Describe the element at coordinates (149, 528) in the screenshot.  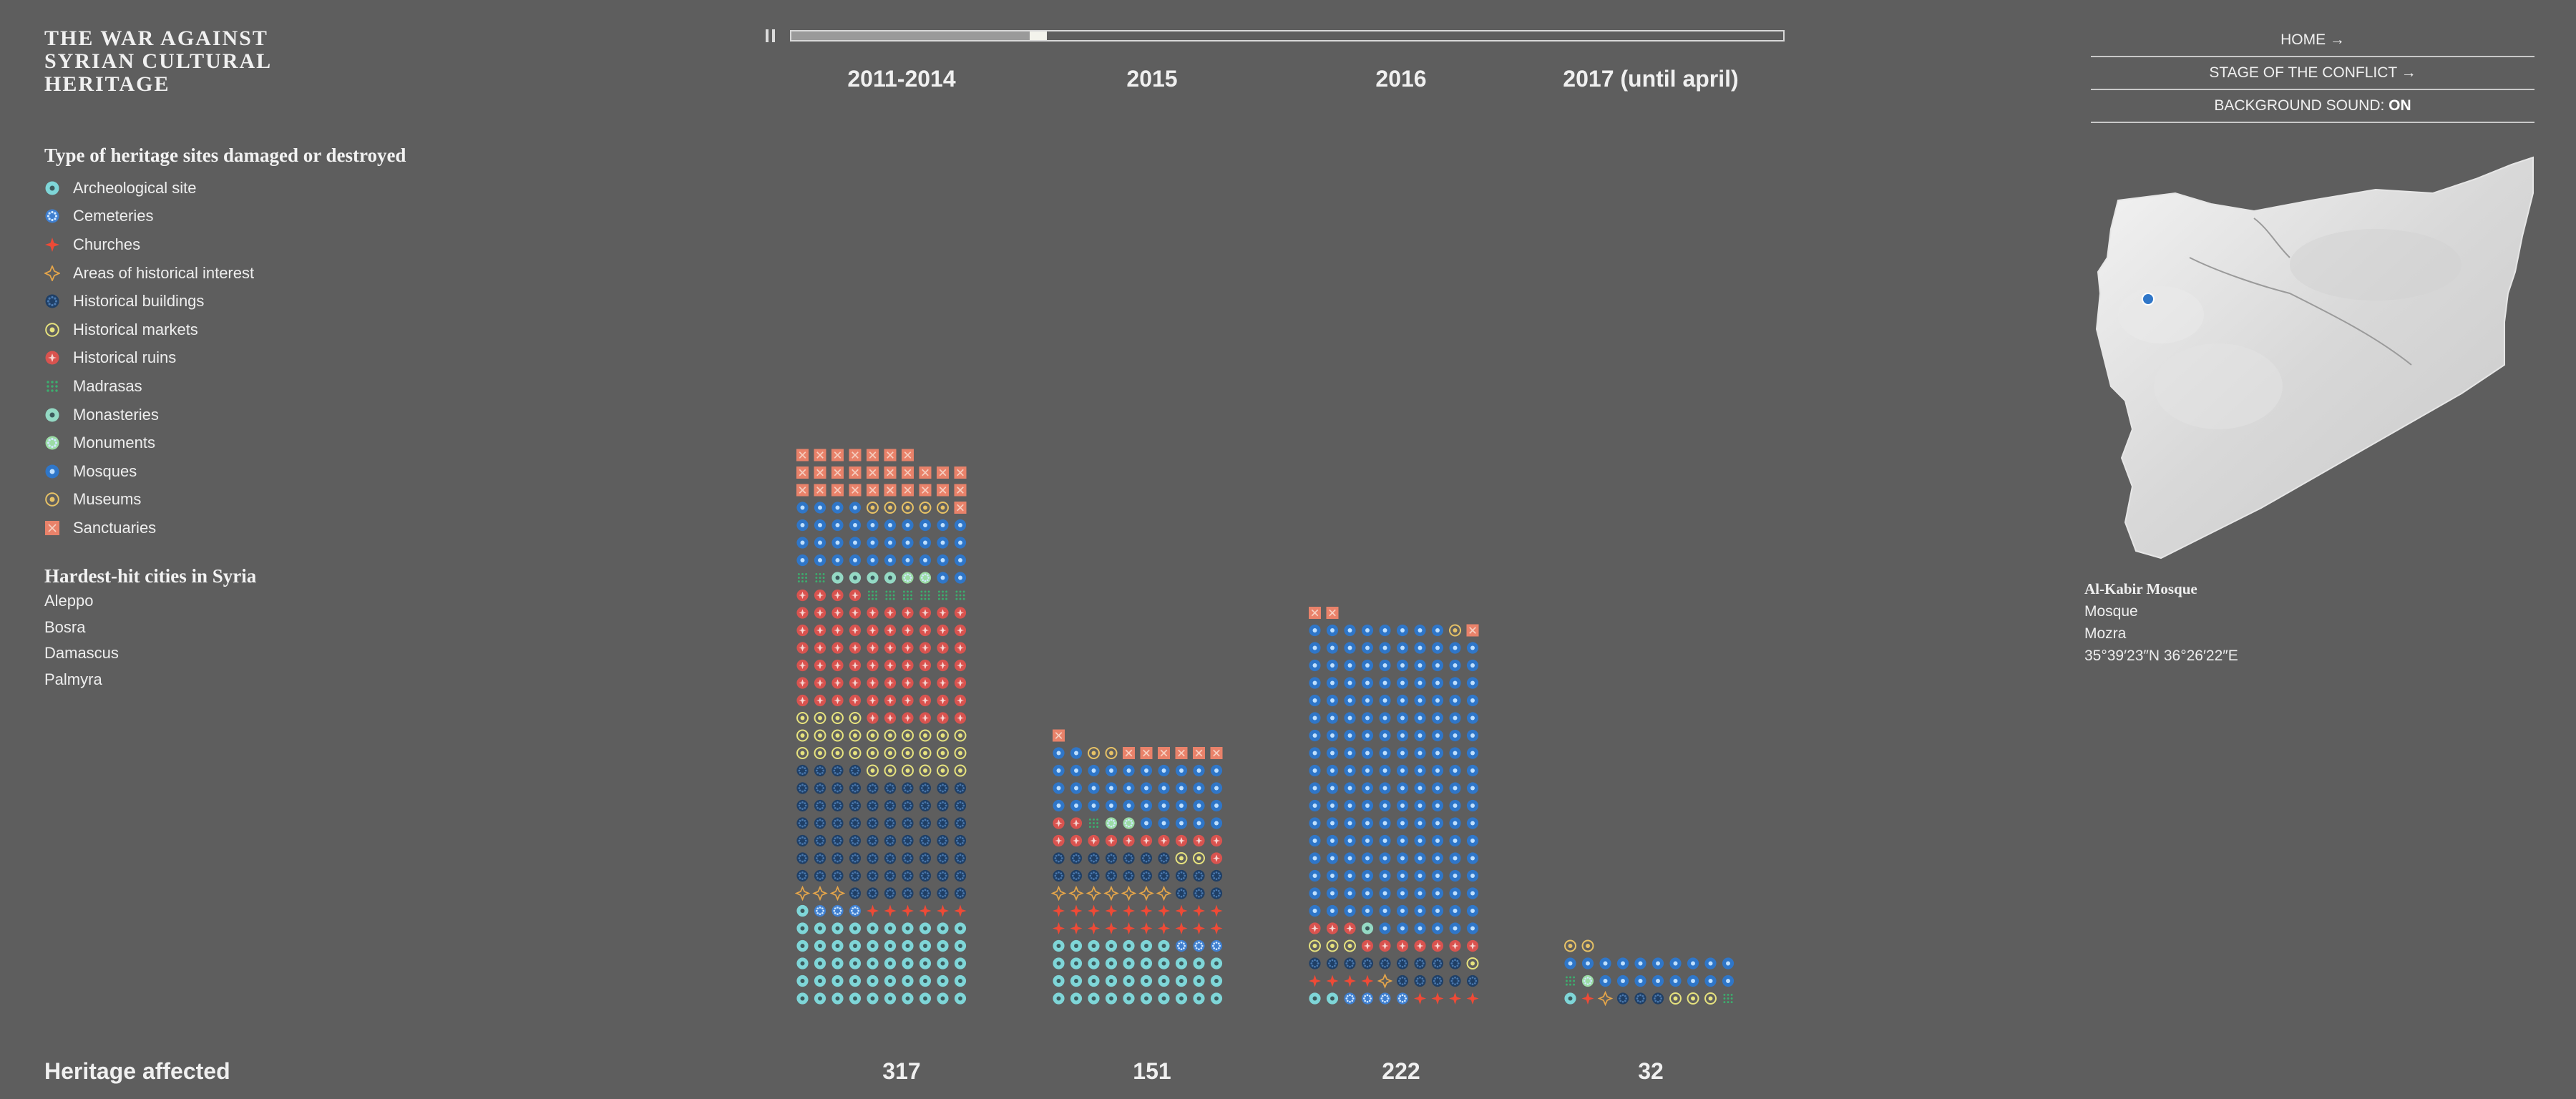
I see `legend-item-sanc: Sanctuaries` at that location.